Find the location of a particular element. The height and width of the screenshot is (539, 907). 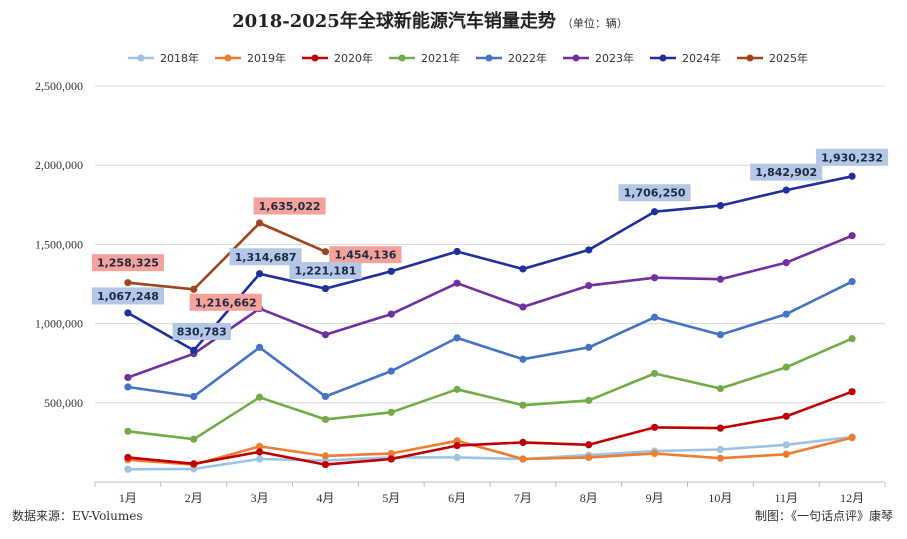

y-tick-label: 500,000 is located at coordinates (63, 403).